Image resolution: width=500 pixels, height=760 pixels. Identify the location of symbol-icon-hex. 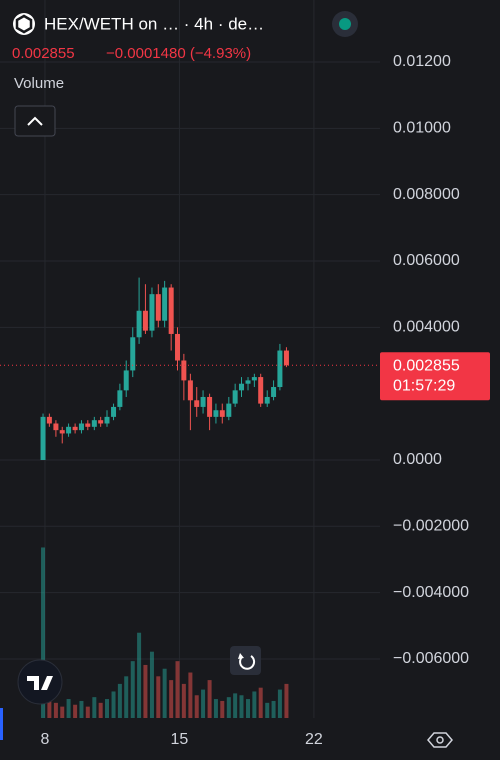
(24, 24).